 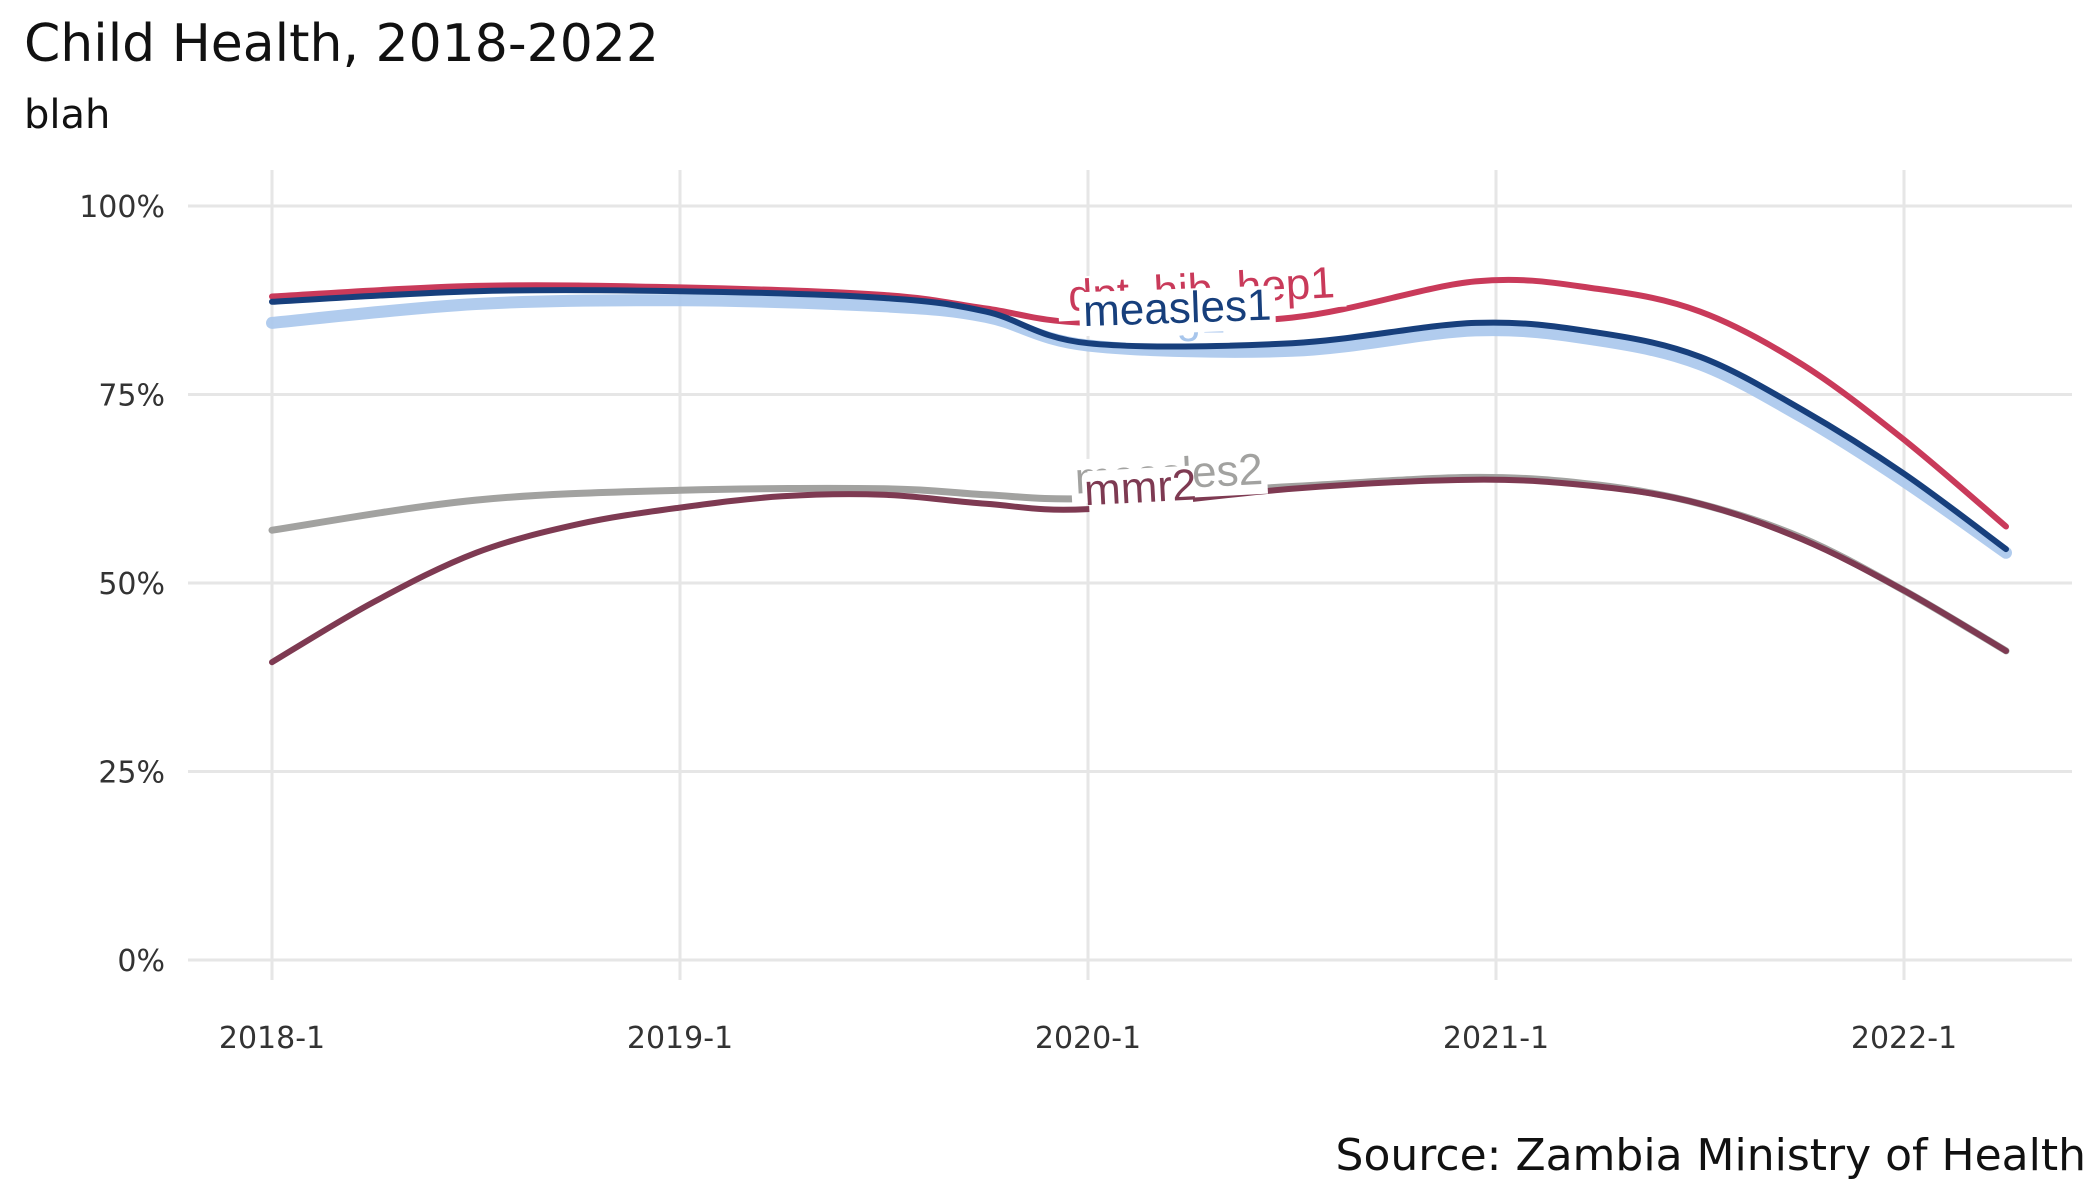 What do you see at coordinates (272, 1038) in the screenshot?
I see `x-tick-label: 2018-1` at bounding box center [272, 1038].